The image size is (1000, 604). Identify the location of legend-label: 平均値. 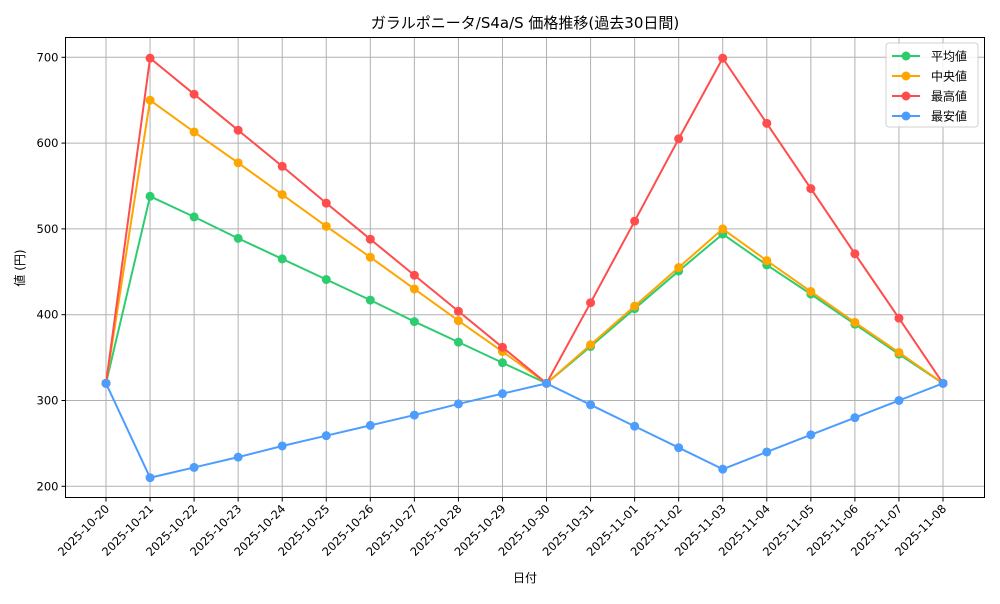
(949, 56).